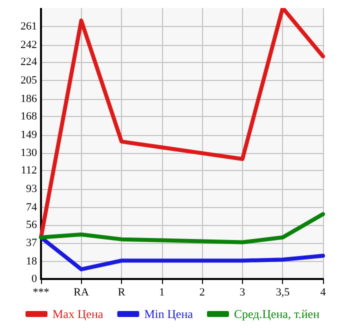  I want to click on x-tick-label: RA, so click(81, 292).